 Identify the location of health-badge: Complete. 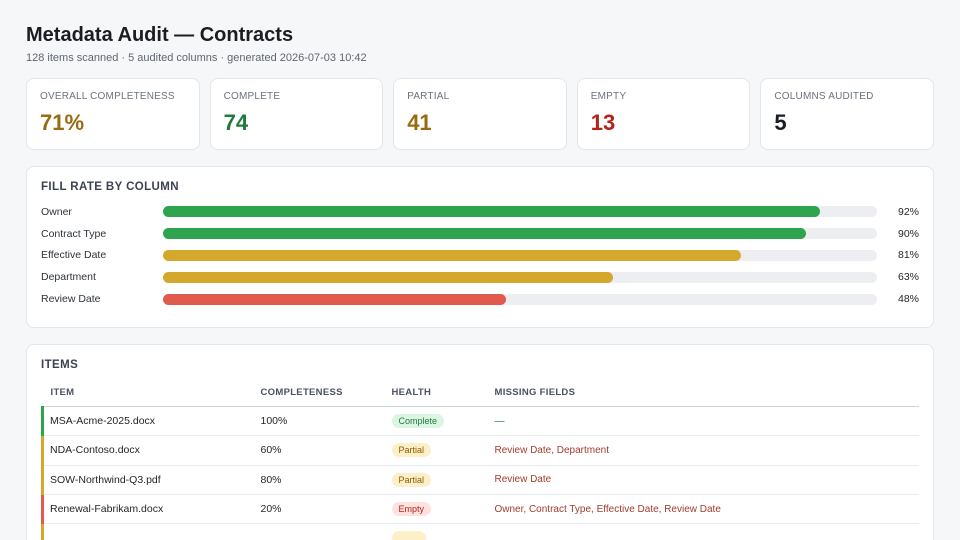
(418, 421).